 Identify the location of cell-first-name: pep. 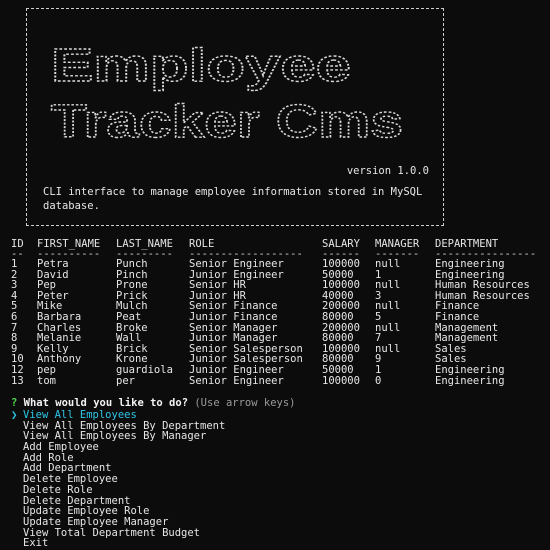
(46, 369).